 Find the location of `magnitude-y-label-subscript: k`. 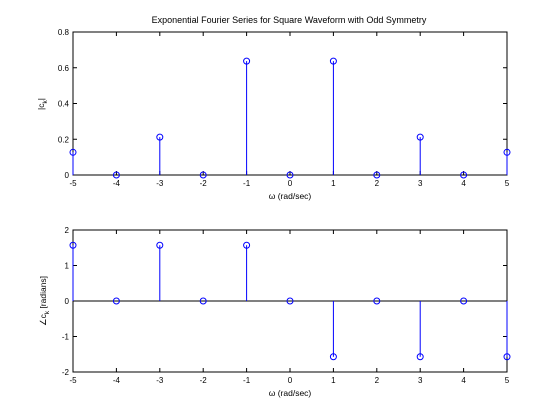

magnitude-y-label-subscript: k is located at coordinates (45, 102).